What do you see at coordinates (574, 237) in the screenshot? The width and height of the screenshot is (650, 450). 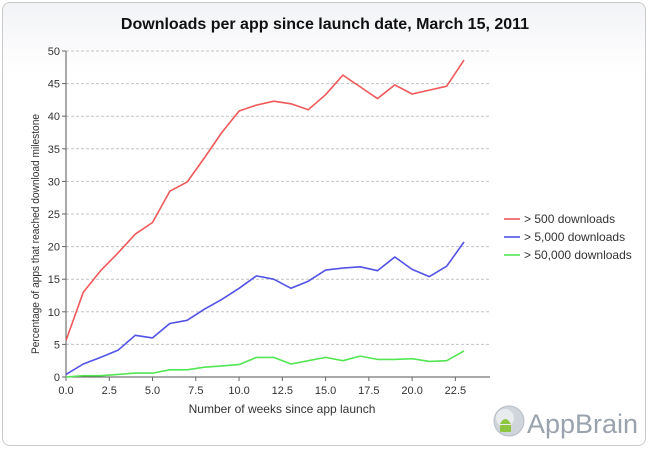 I see `legend-label: > 5,000 downloads` at bounding box center [574, 237].